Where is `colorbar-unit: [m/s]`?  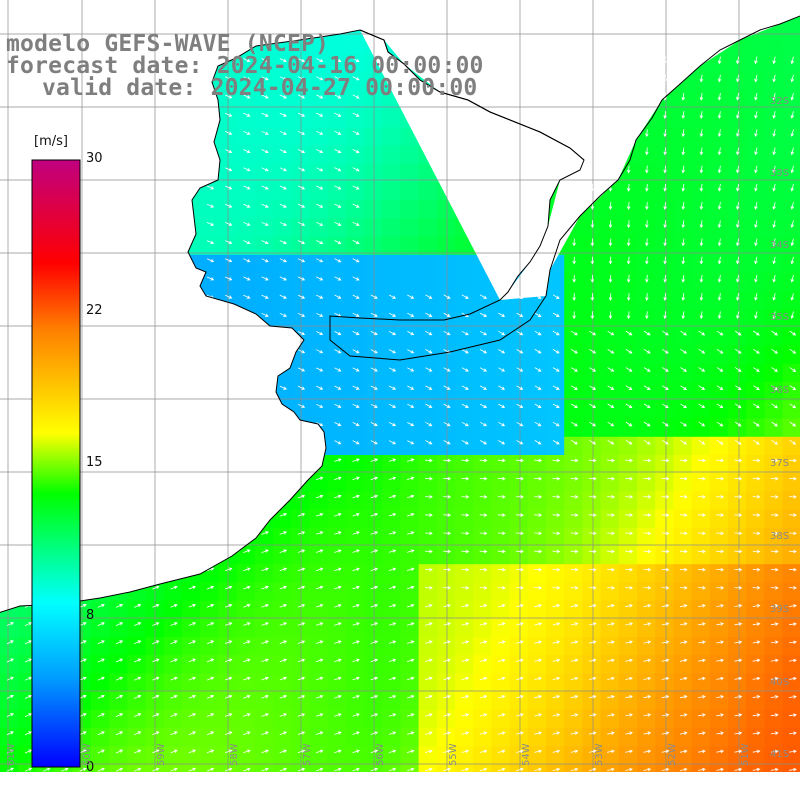 colorbar-unit: [m/s] is located at coordinates (51, 141).